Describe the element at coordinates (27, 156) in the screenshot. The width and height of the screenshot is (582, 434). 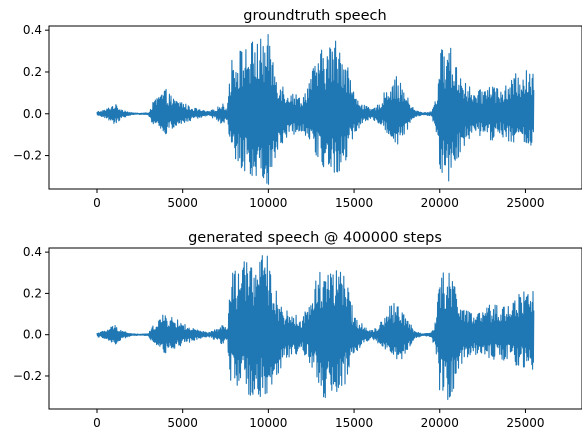
I see `y-tick-label-groundtruth: −0.2` at that location.